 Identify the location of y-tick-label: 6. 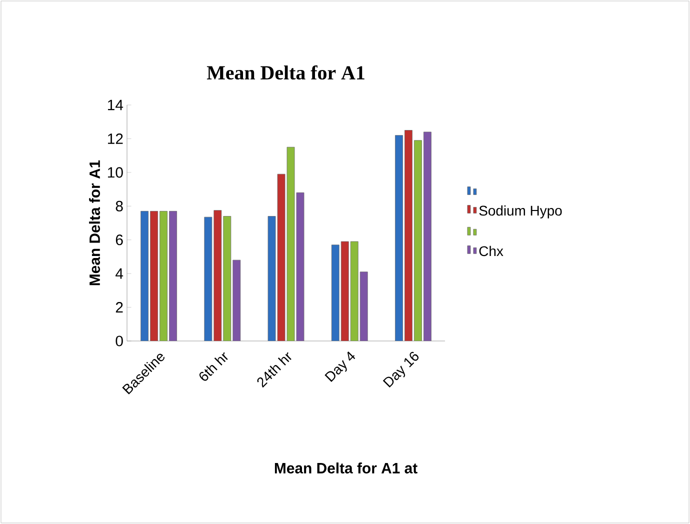
(119, 240).